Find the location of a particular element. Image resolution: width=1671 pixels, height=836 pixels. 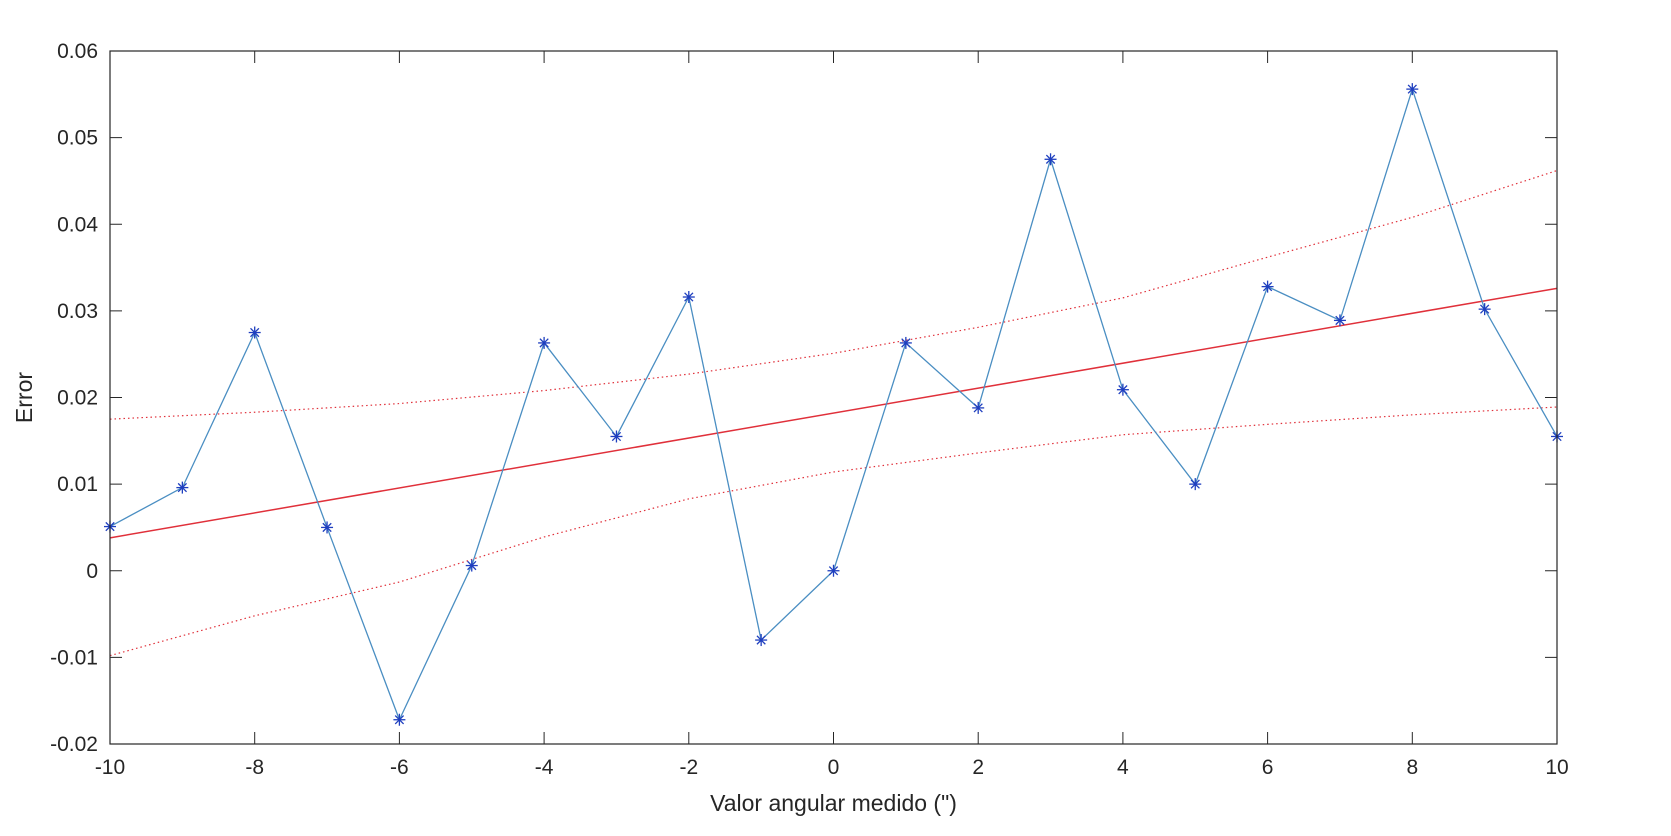

y-tick-label: 0 is located at coordinates (92, 571).